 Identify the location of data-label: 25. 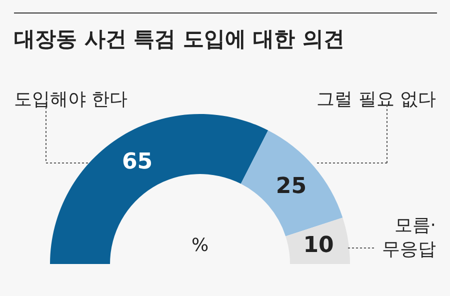
(291, 187).